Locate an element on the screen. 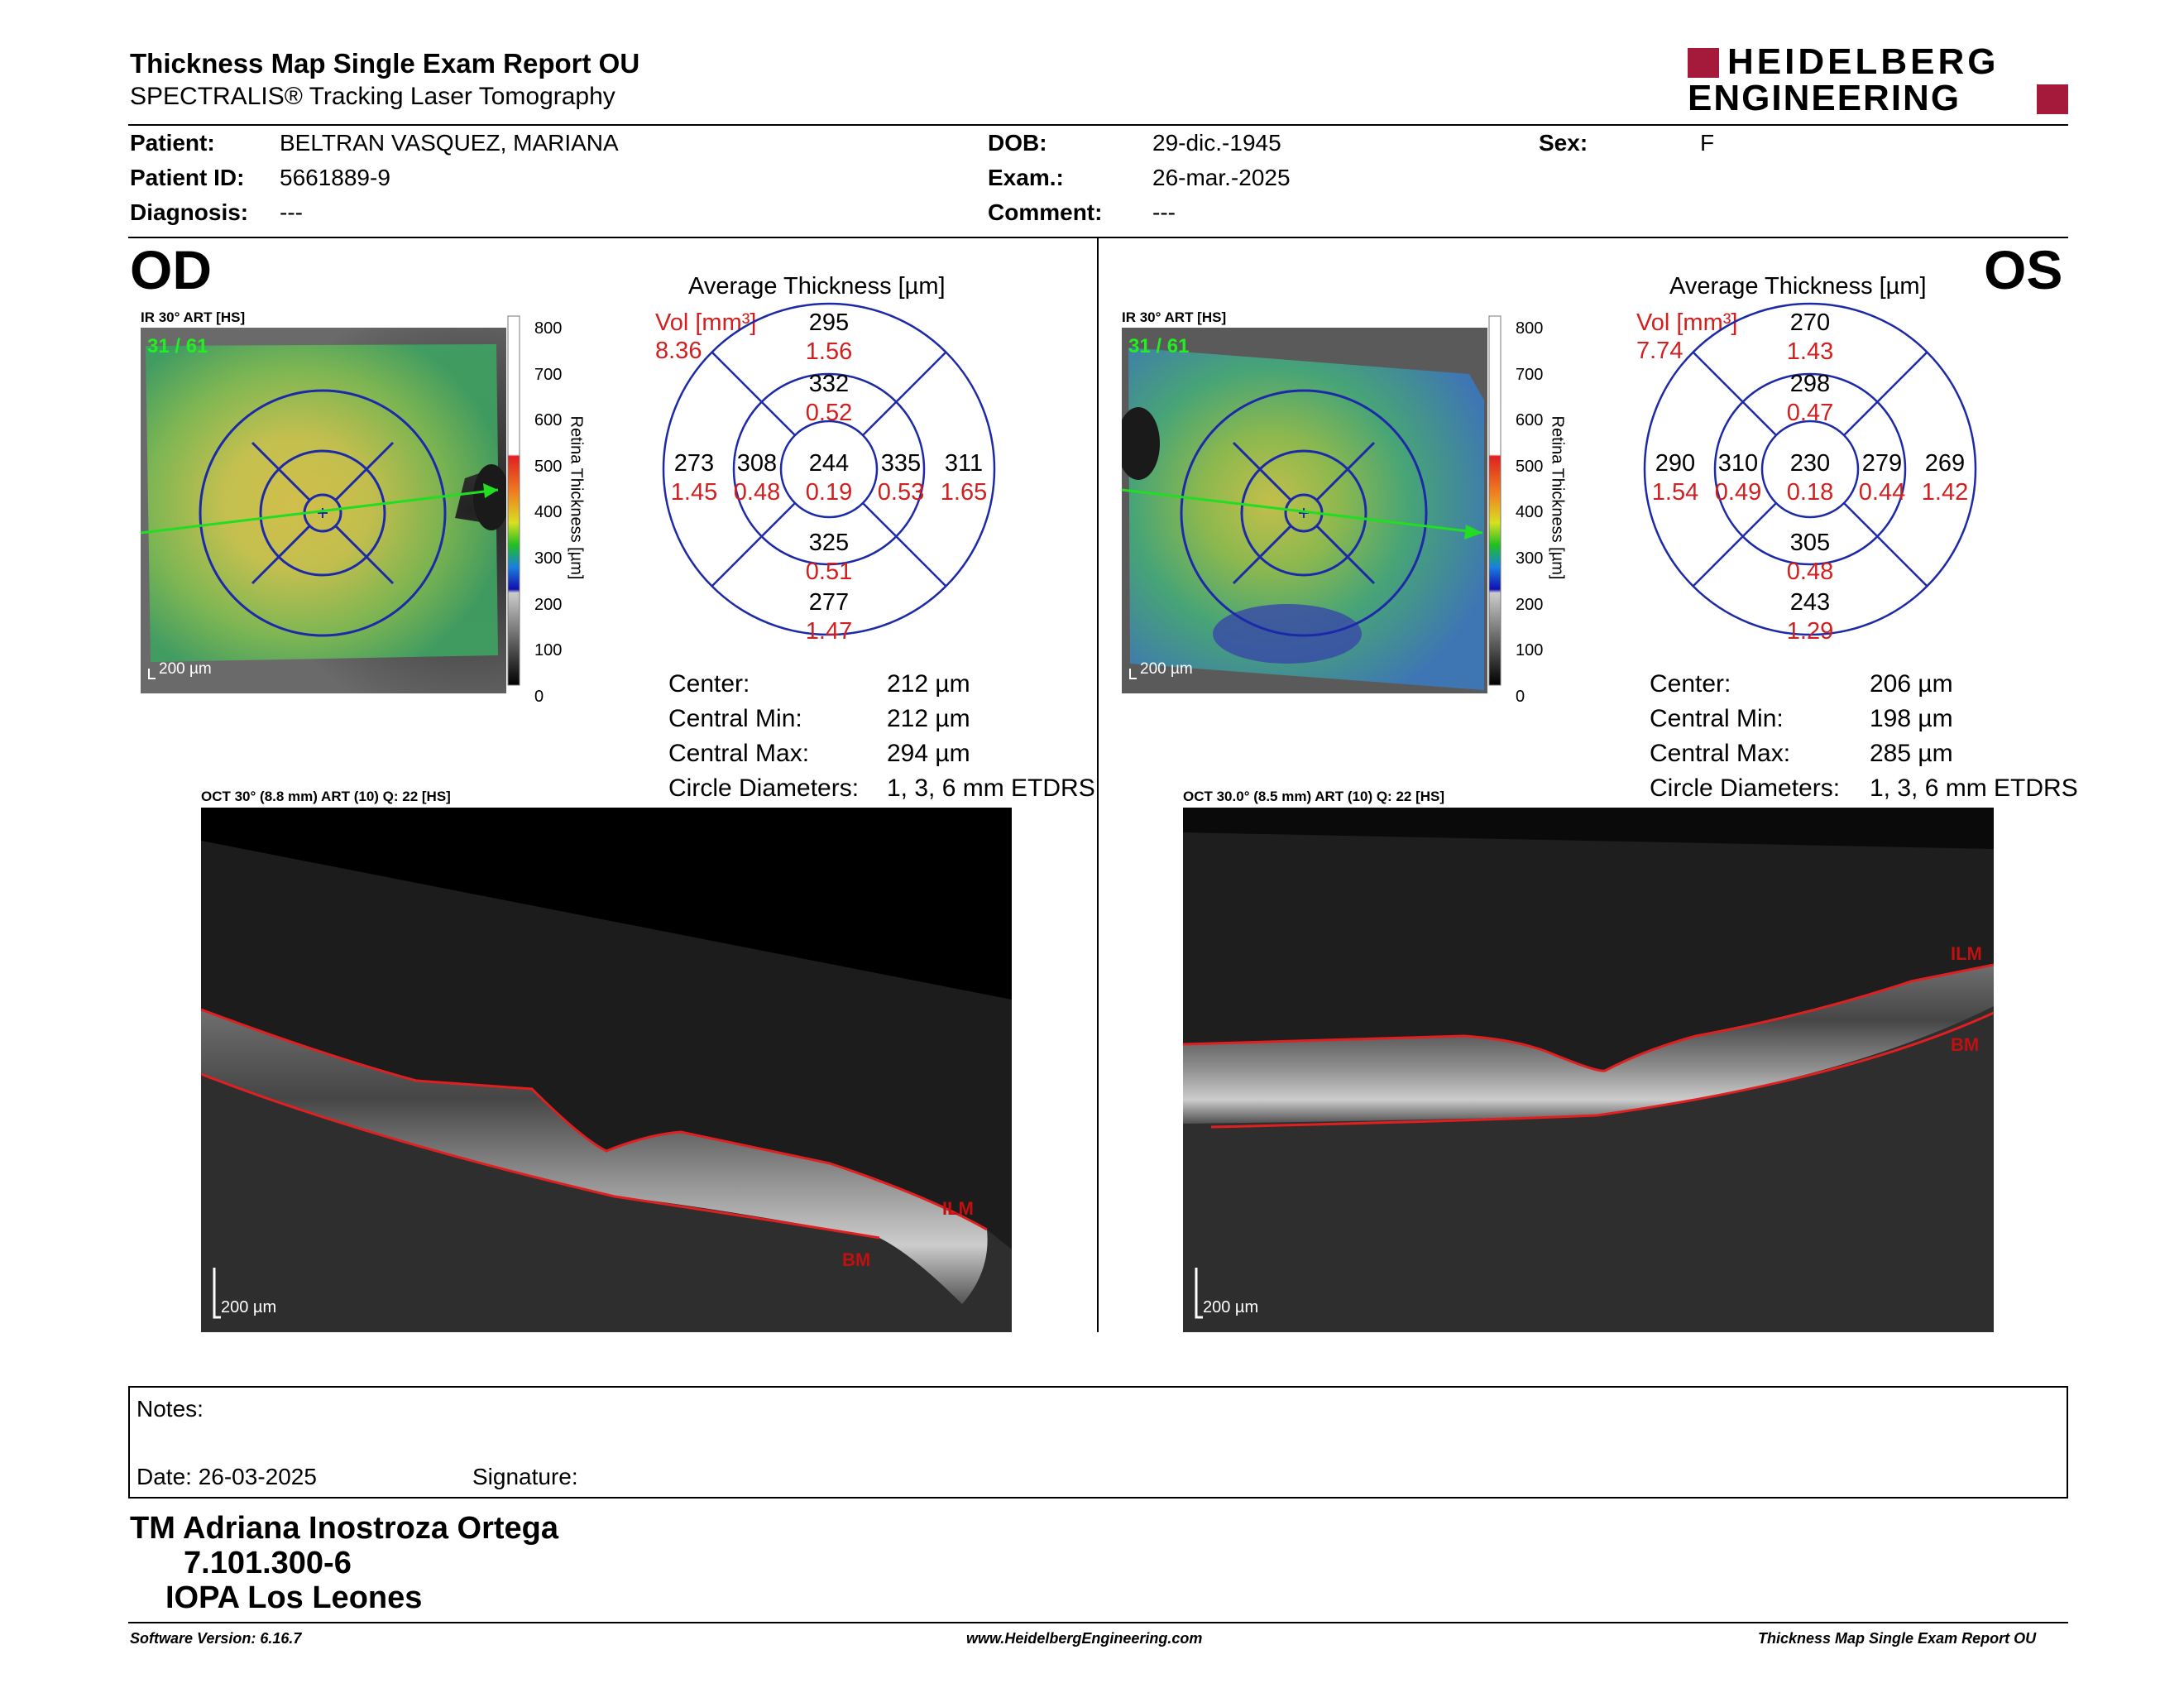 The height and width of the screenshot is (1688, 2184). od-inner-inf-thickness: 325 is located at coordinates (829, 543).